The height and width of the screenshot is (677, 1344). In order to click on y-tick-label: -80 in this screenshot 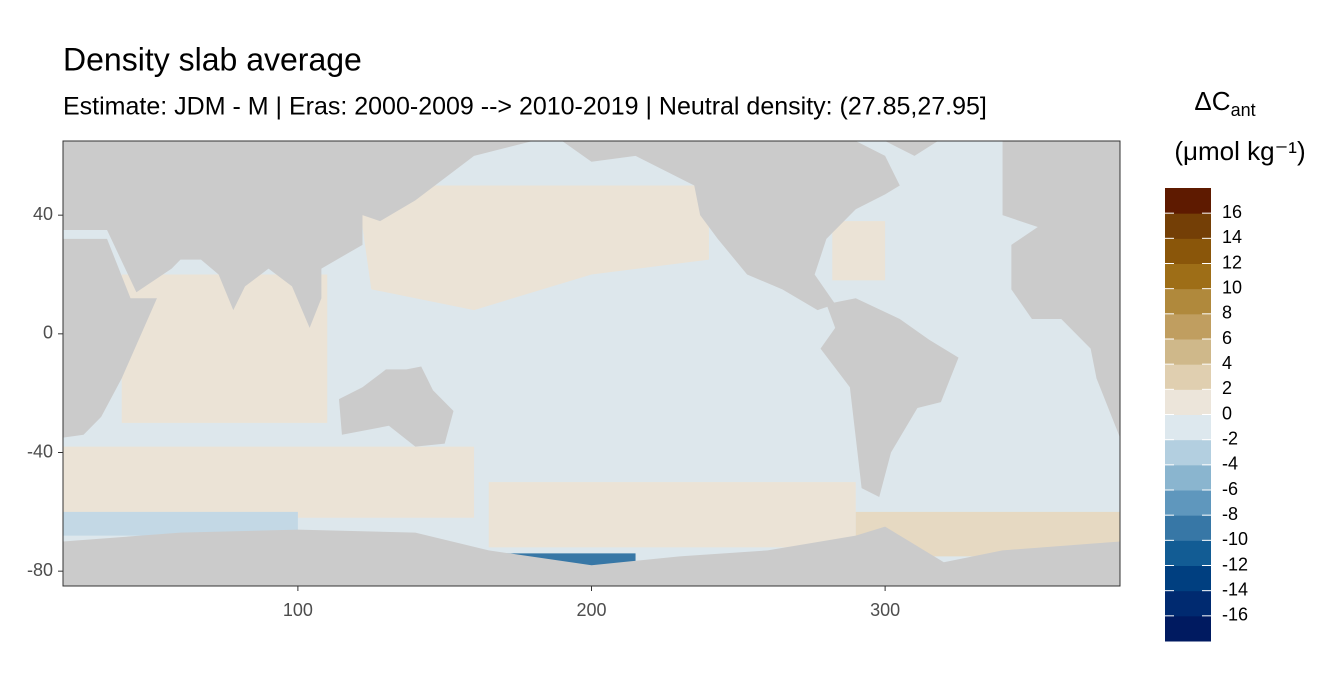, I will do `click(40, 570)`.